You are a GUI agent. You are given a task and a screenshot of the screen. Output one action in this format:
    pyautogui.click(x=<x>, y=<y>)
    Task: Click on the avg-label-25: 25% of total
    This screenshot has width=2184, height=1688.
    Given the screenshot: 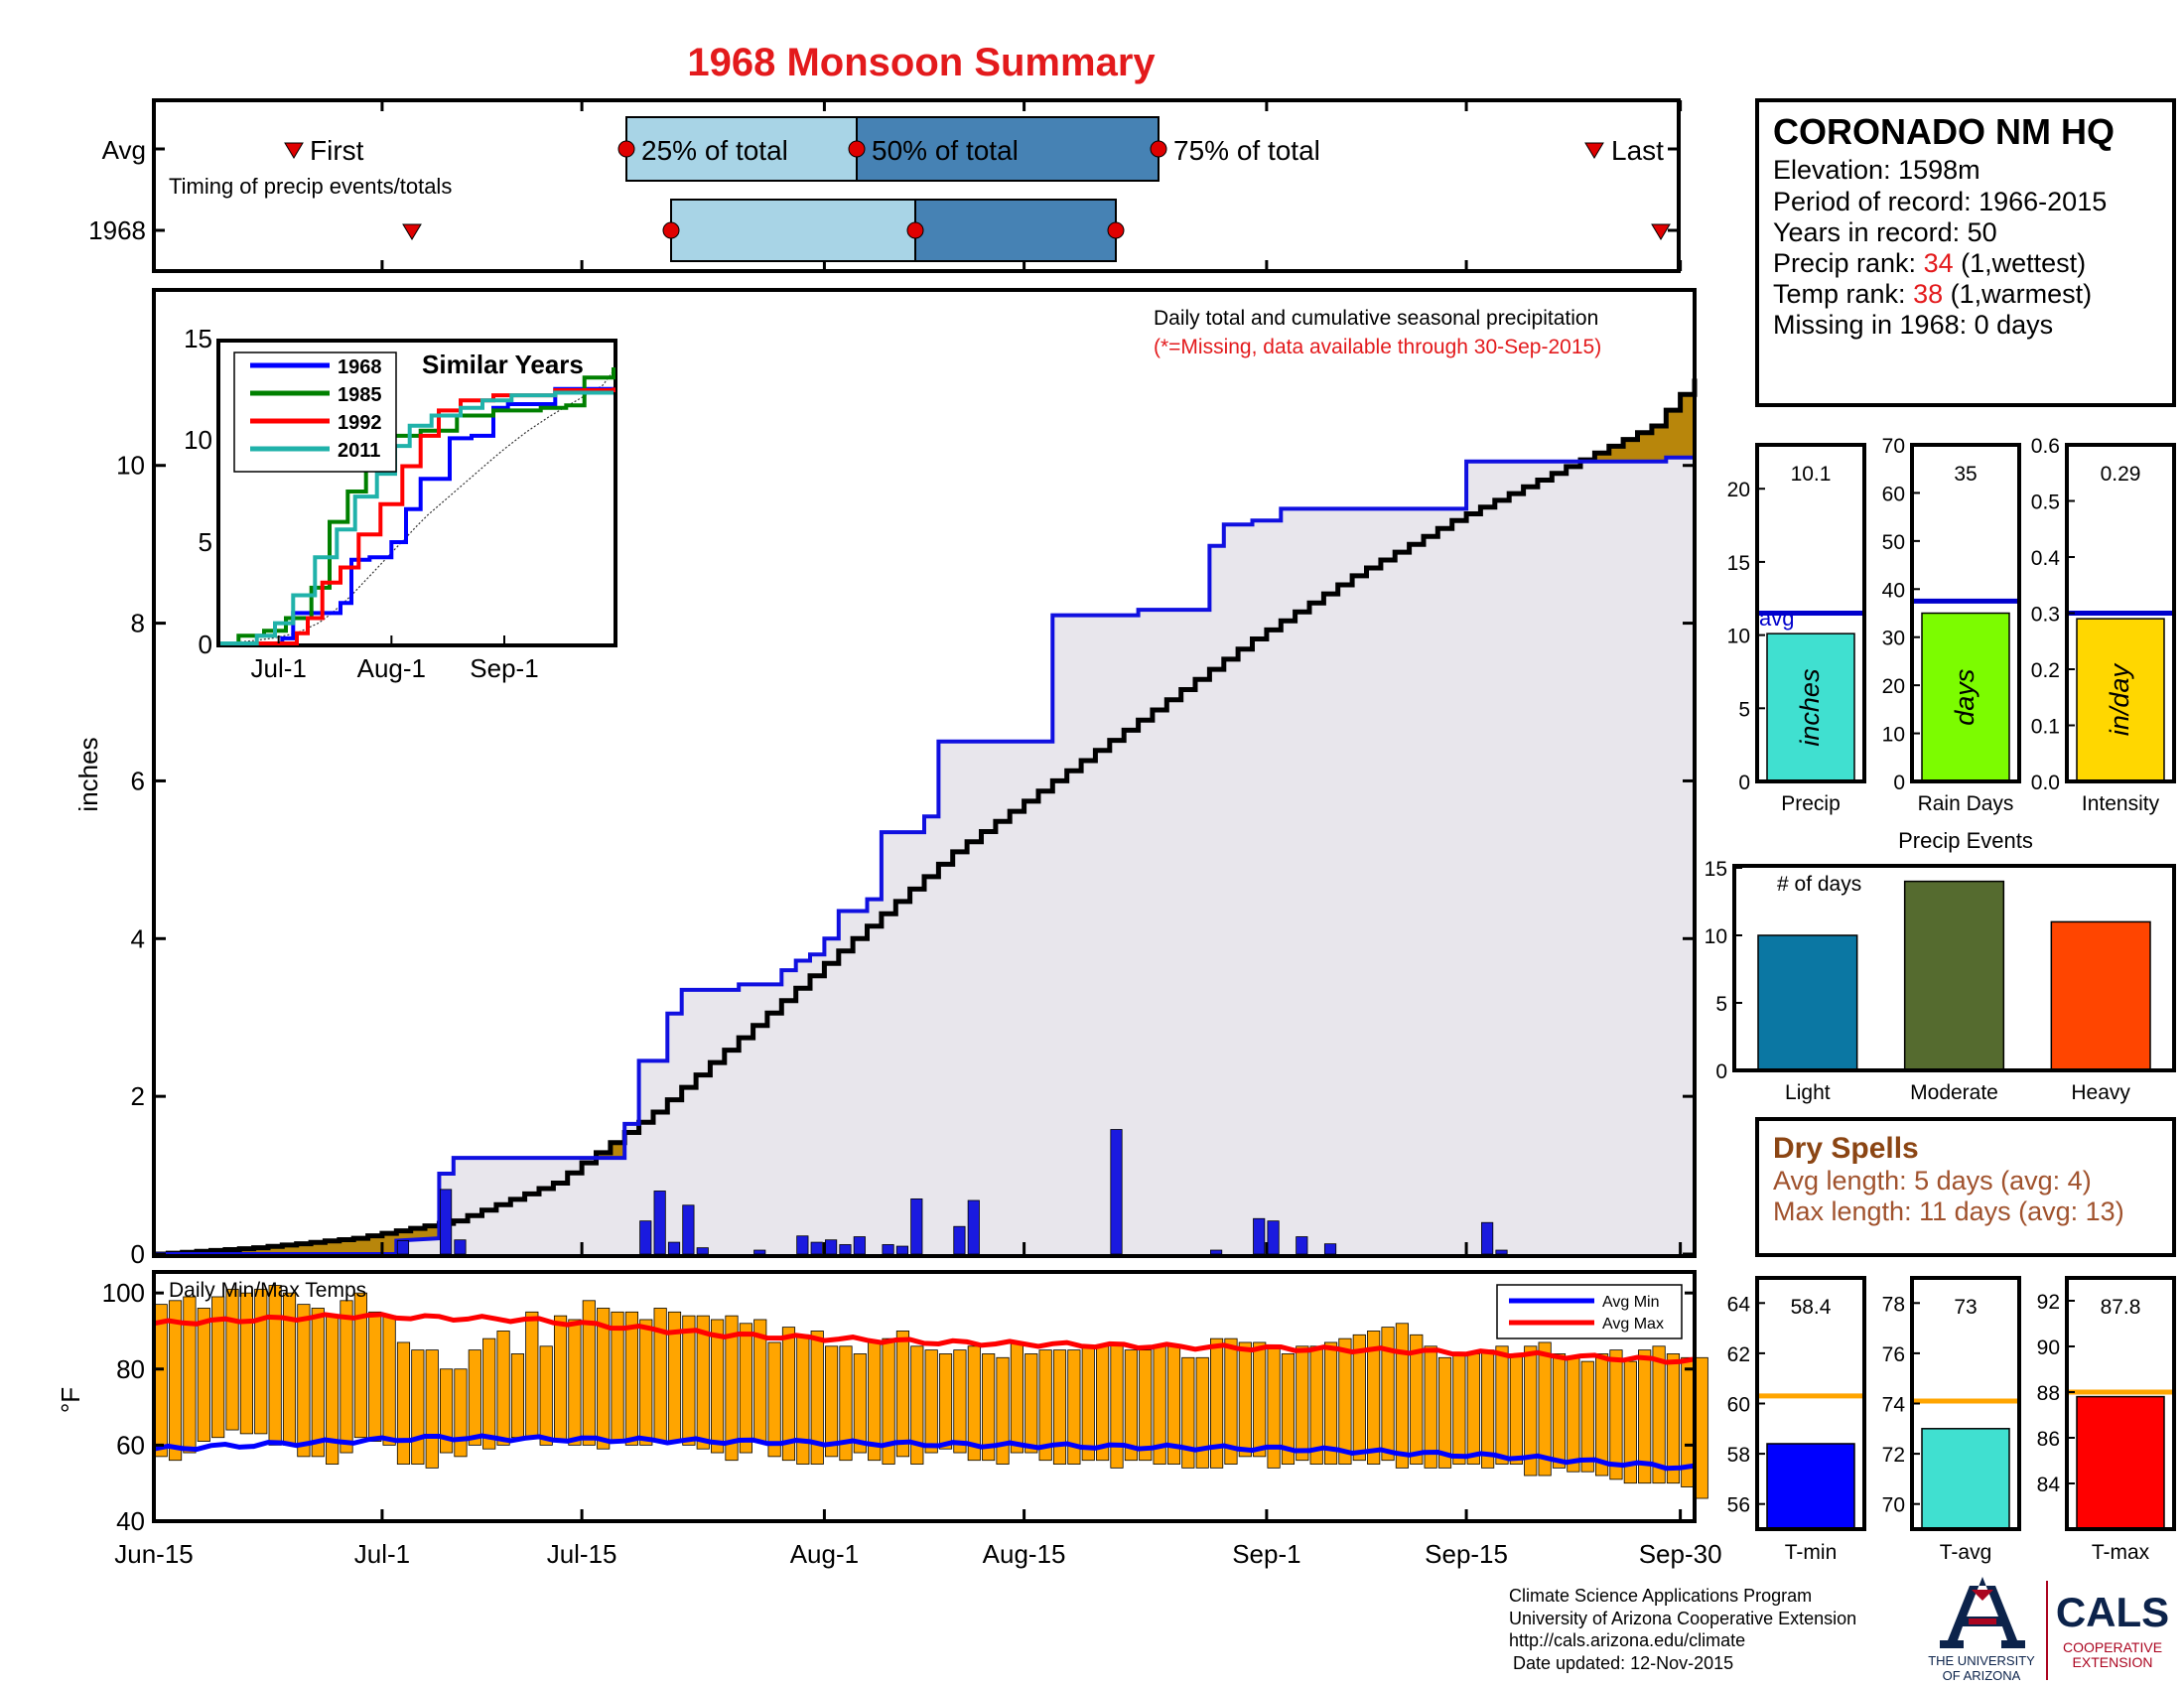 What is the action you would take?
    pyautogui.click(x=714, y=150)
    